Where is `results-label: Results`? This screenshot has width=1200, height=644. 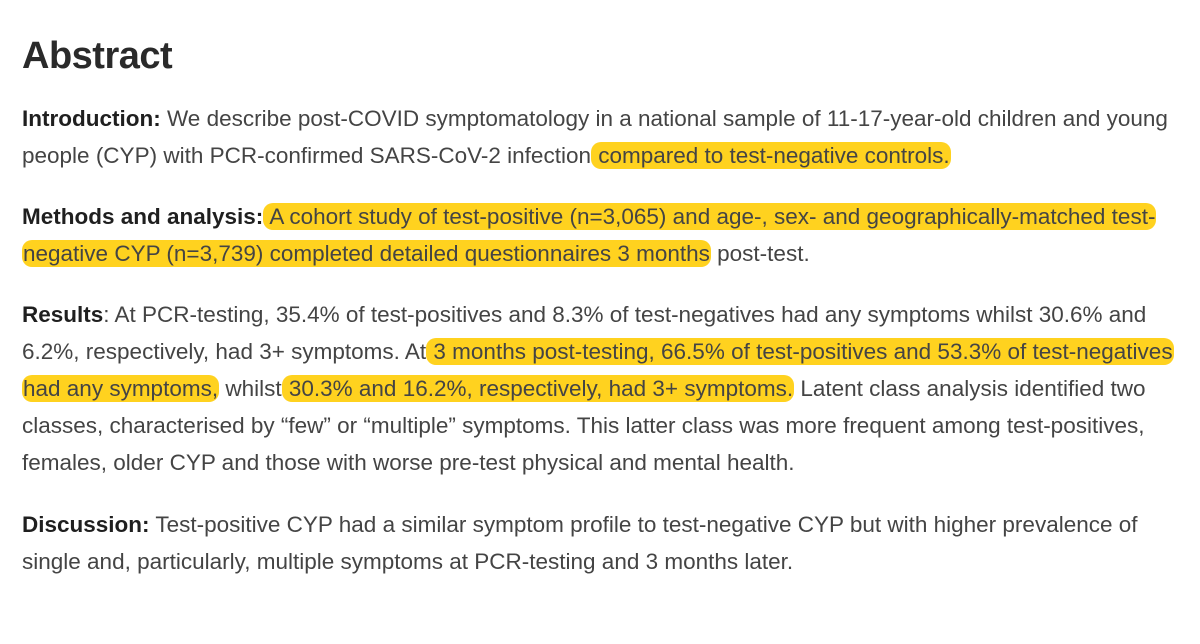
results-label: Results is located at coordinates (63, 314).